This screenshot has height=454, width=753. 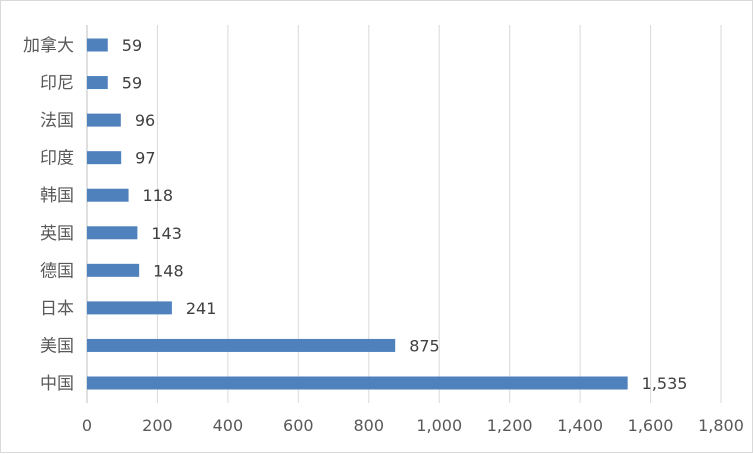 I want to click on category-label: 印尼, so click(x=57, y=84).